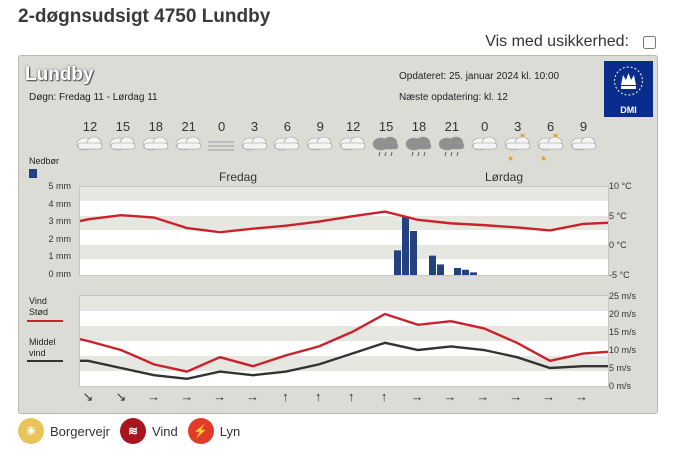 The width and height of the screenshot is (678, 456). Describe the element at coordinates (220, 146) in the screenshot. I see `fog-icon` at that location.